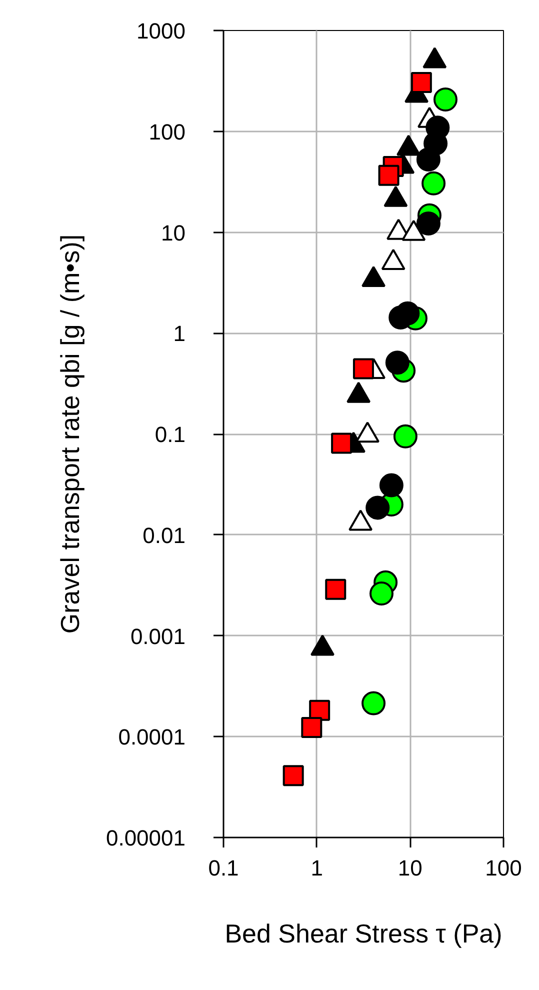 This screenshot has width=539, height=990. What do you see at coordinates (179, 333) in the screenshot?
I see `y-tick-label: 1` at bounding box center [179, 333].